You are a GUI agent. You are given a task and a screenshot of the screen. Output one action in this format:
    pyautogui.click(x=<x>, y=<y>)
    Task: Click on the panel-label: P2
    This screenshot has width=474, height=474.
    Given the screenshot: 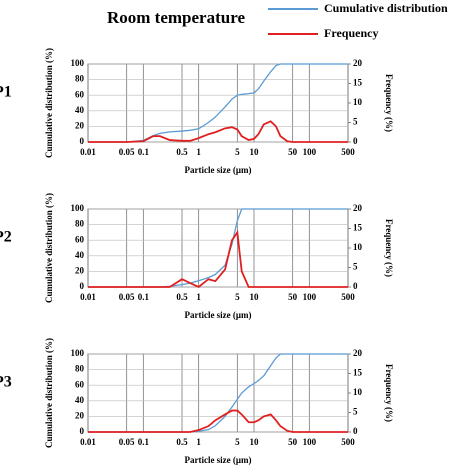 What is the action you would take?
    pyautogui.click(x=6, y=237)
    